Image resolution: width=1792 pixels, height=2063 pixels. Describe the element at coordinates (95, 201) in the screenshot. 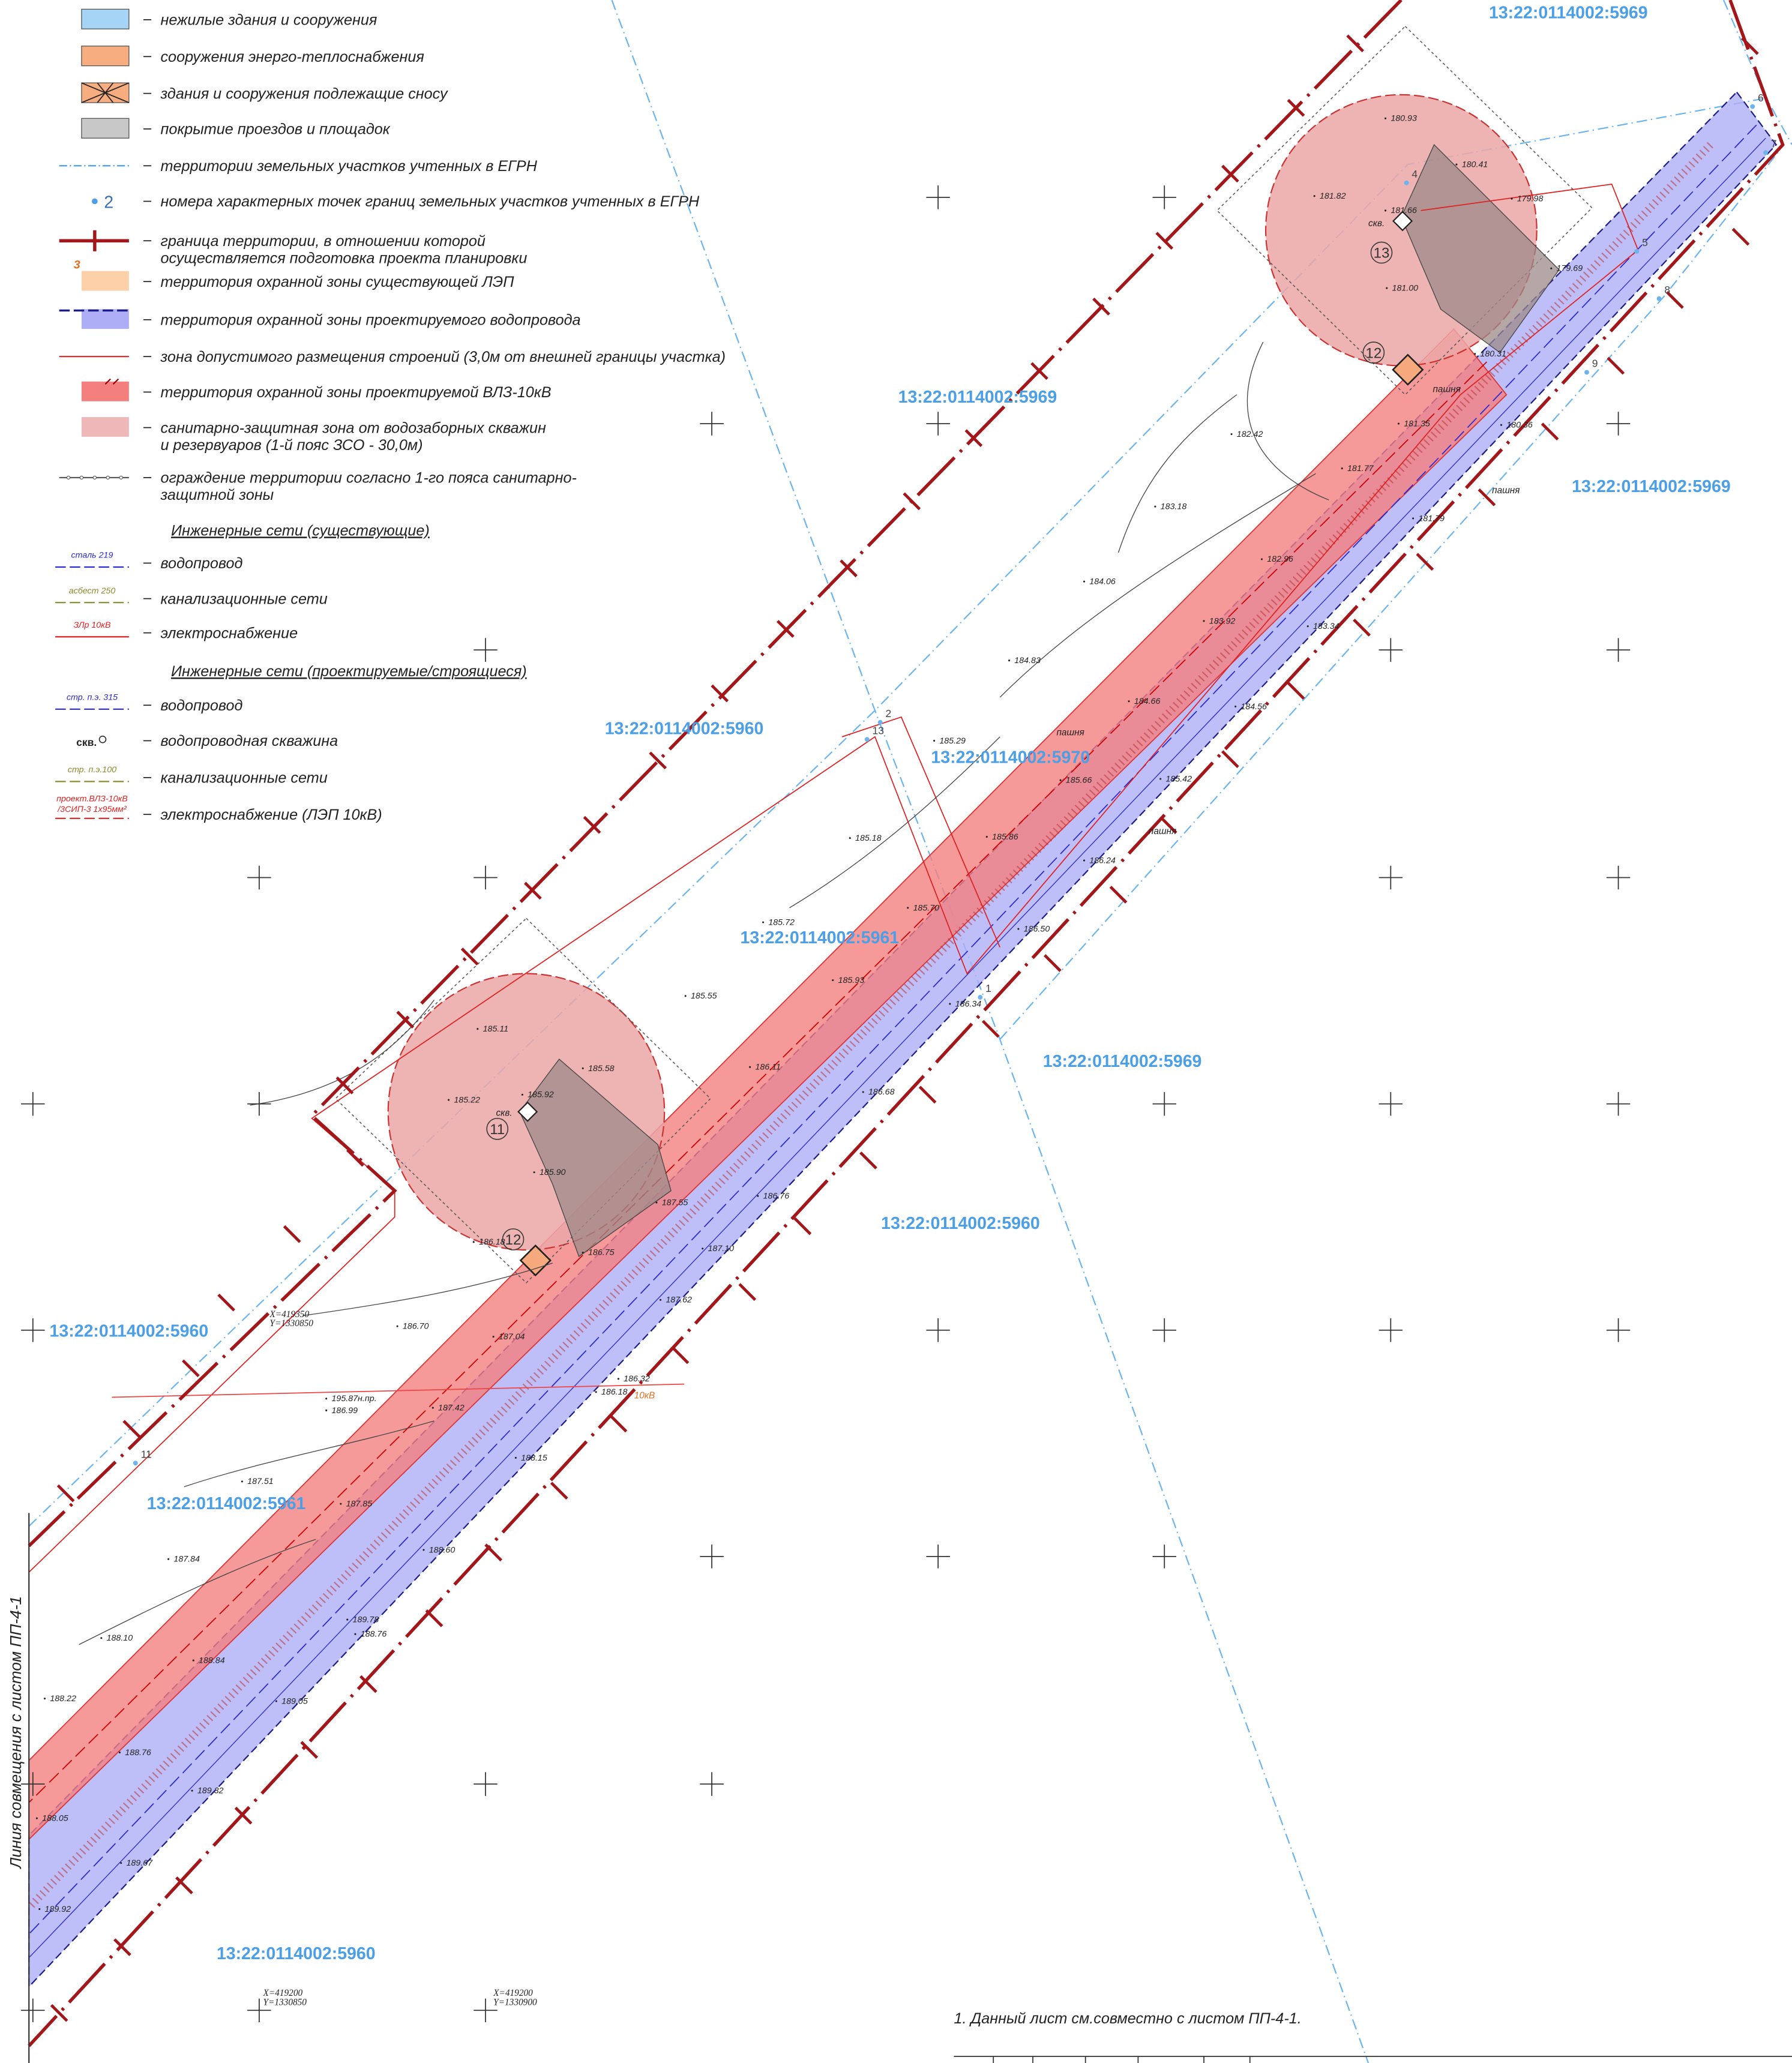

I see `legend-point` at that location.